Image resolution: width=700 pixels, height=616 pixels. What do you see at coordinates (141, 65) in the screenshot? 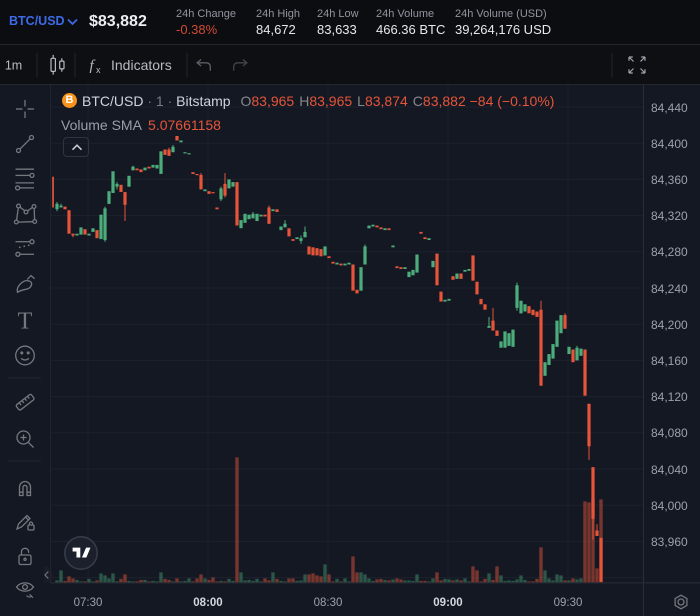
I see `svg-text: Indicators` at bounding box center [141, 65].